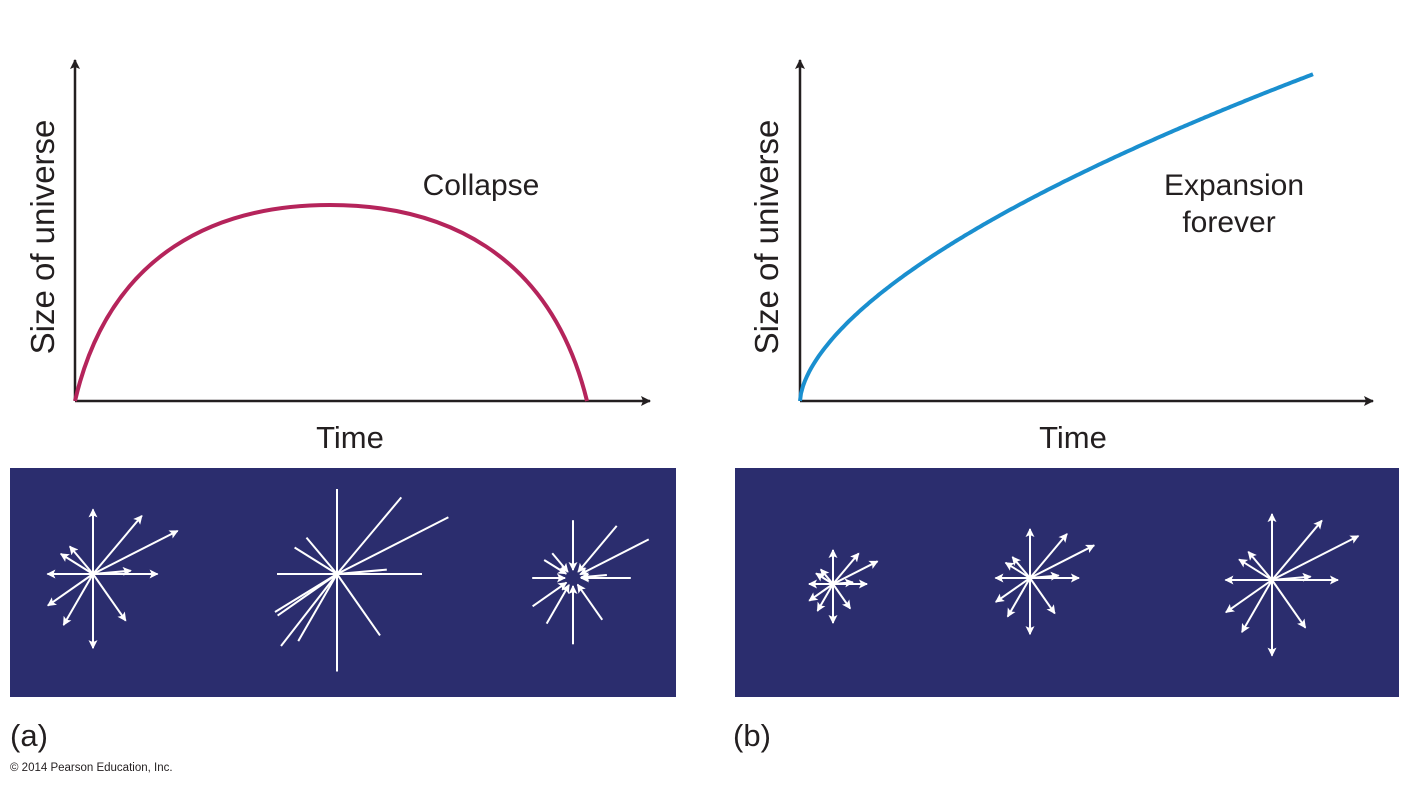 The image size is (1411, 792). What do you see at coordinates (1228, 222) in the screenshot?
I see `curve-label: forever` at bounding box center [1228, 222].